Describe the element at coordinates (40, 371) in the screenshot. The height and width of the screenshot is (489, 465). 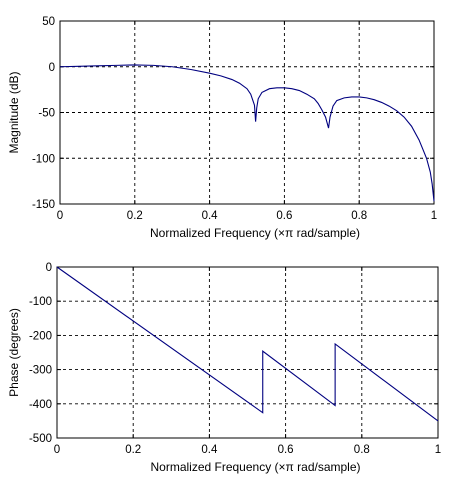
I see `y-tick-label: -300` at that location.